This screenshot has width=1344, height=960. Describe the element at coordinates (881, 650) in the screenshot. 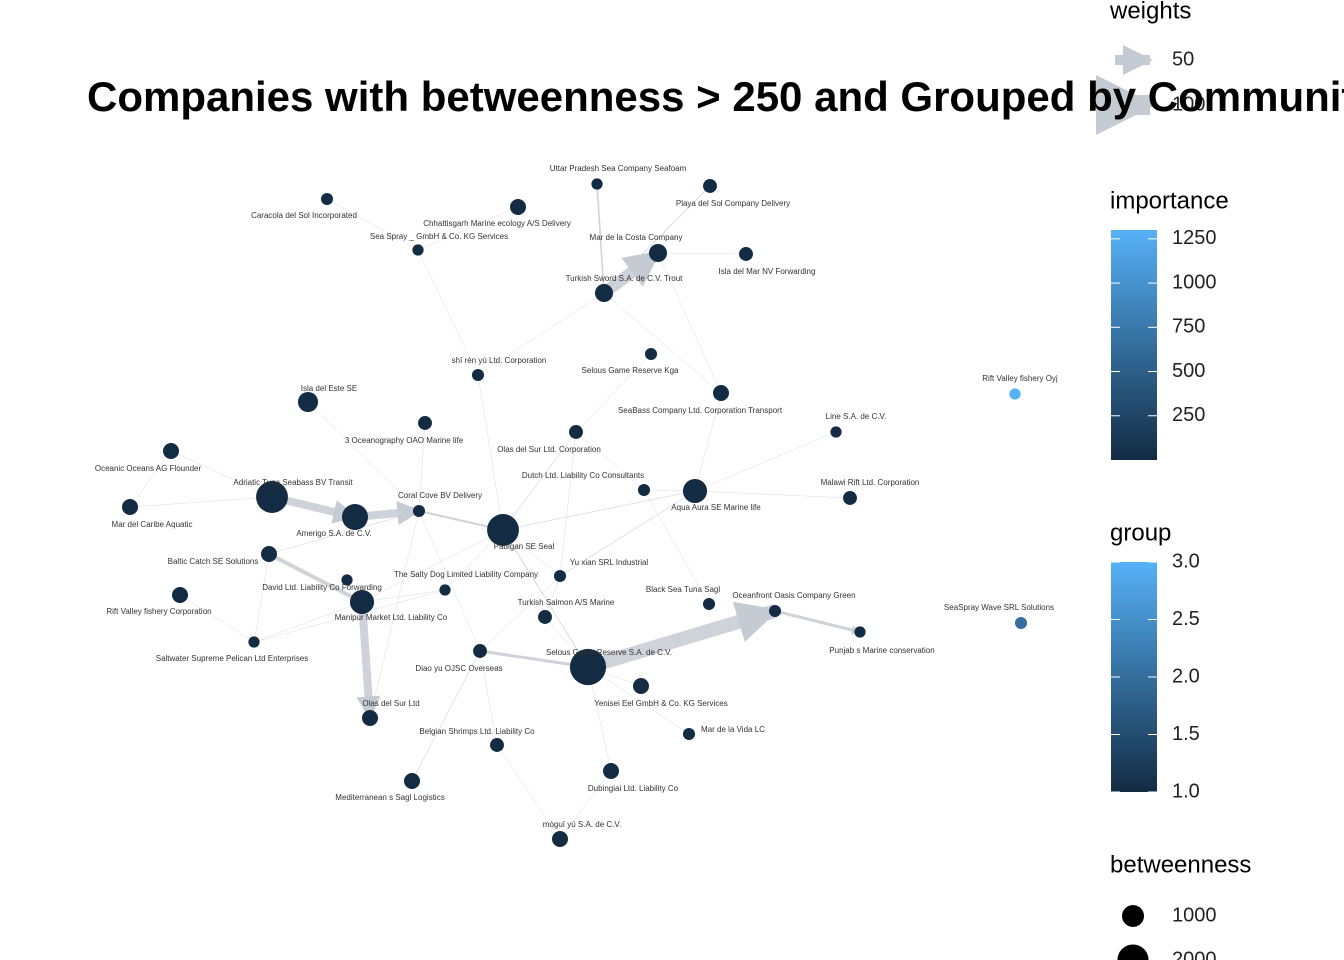

I see `node-label: Punjab s Marine conservation` at that location.